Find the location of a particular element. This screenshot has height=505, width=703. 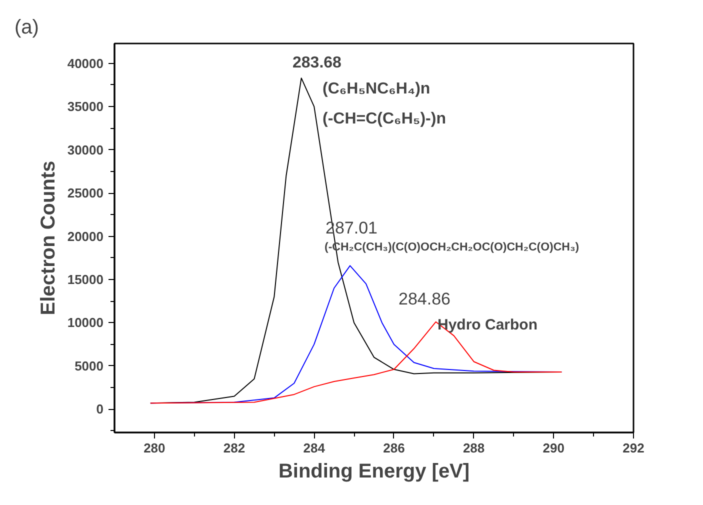

y-tick-label: 5000 is located at coordinates (89, 366).